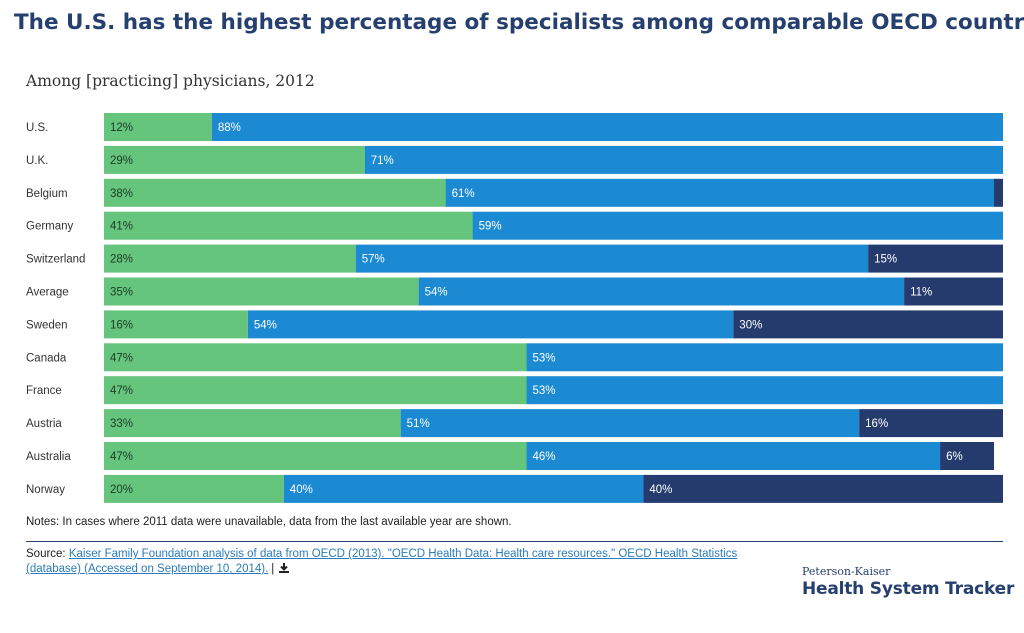  Describe the element at coordinates (750, 325) in the screenshot. I see `data-label: 30%` at that location.